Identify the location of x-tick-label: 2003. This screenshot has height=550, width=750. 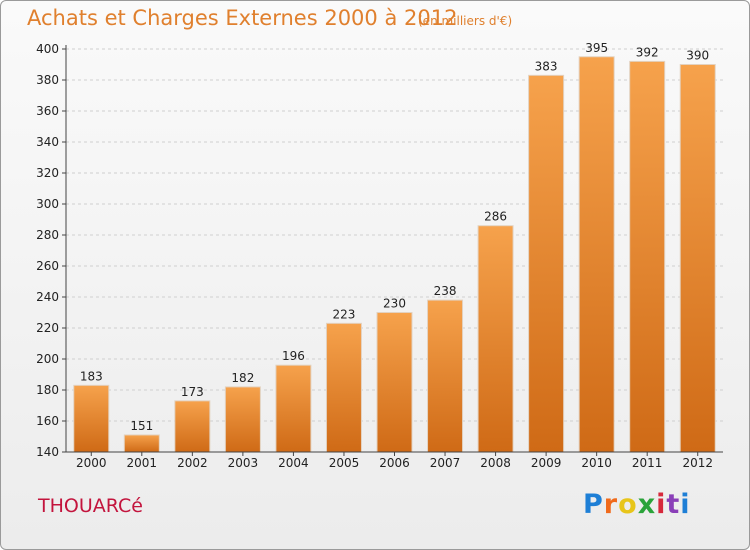
(243, 463).